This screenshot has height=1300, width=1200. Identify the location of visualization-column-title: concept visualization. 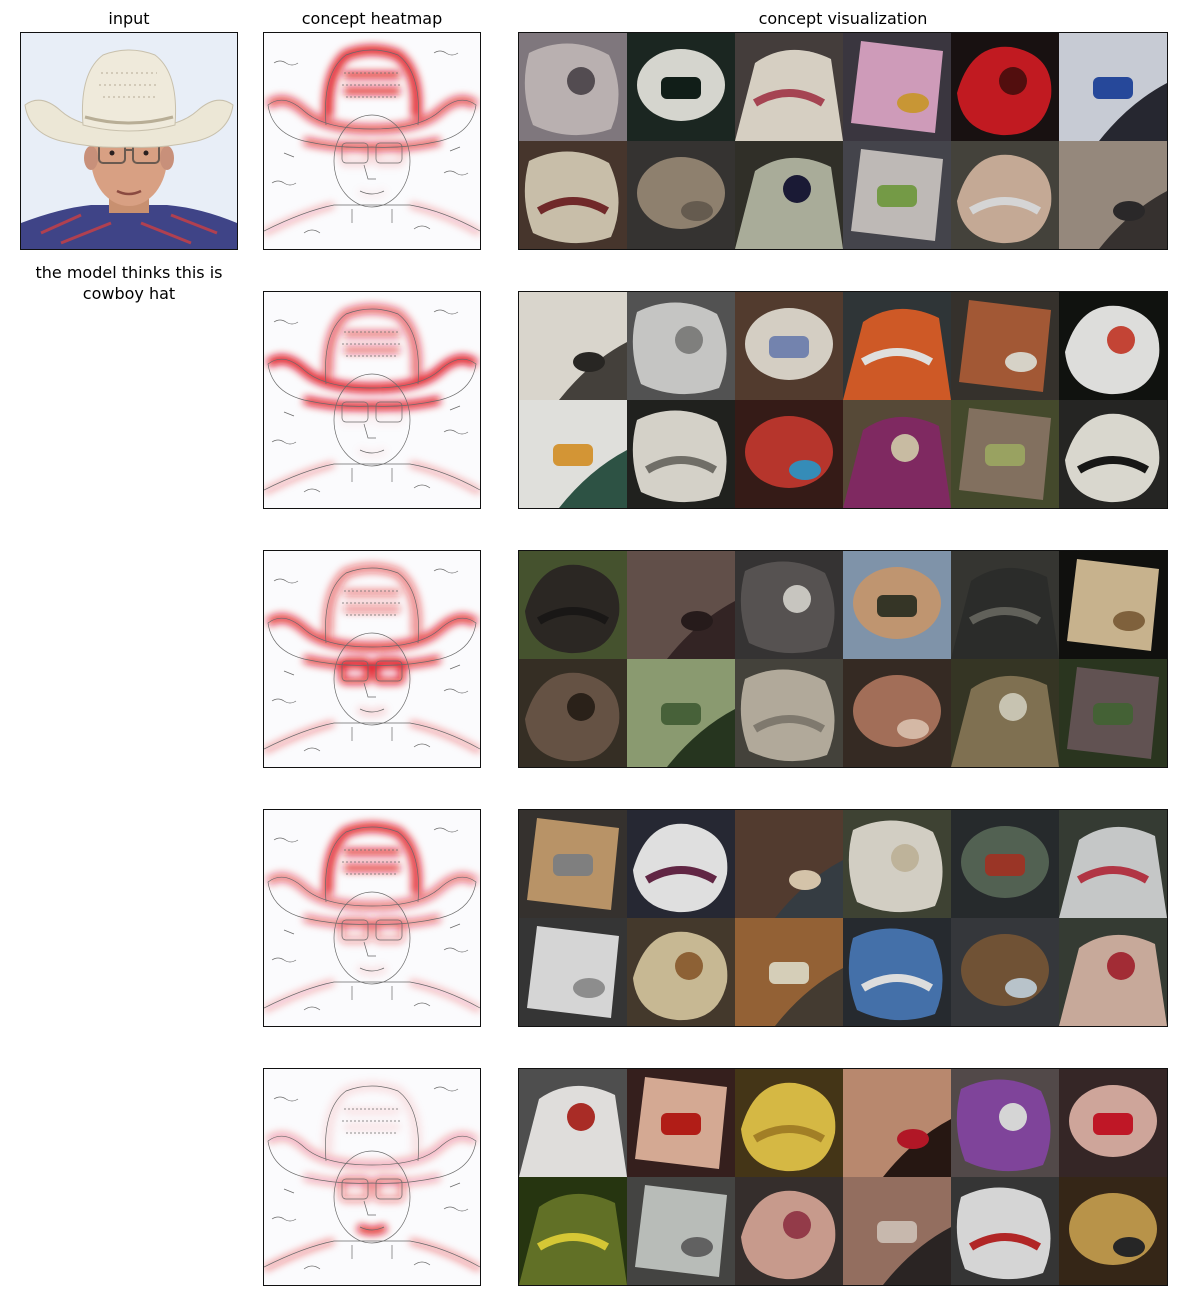
(843, 18).